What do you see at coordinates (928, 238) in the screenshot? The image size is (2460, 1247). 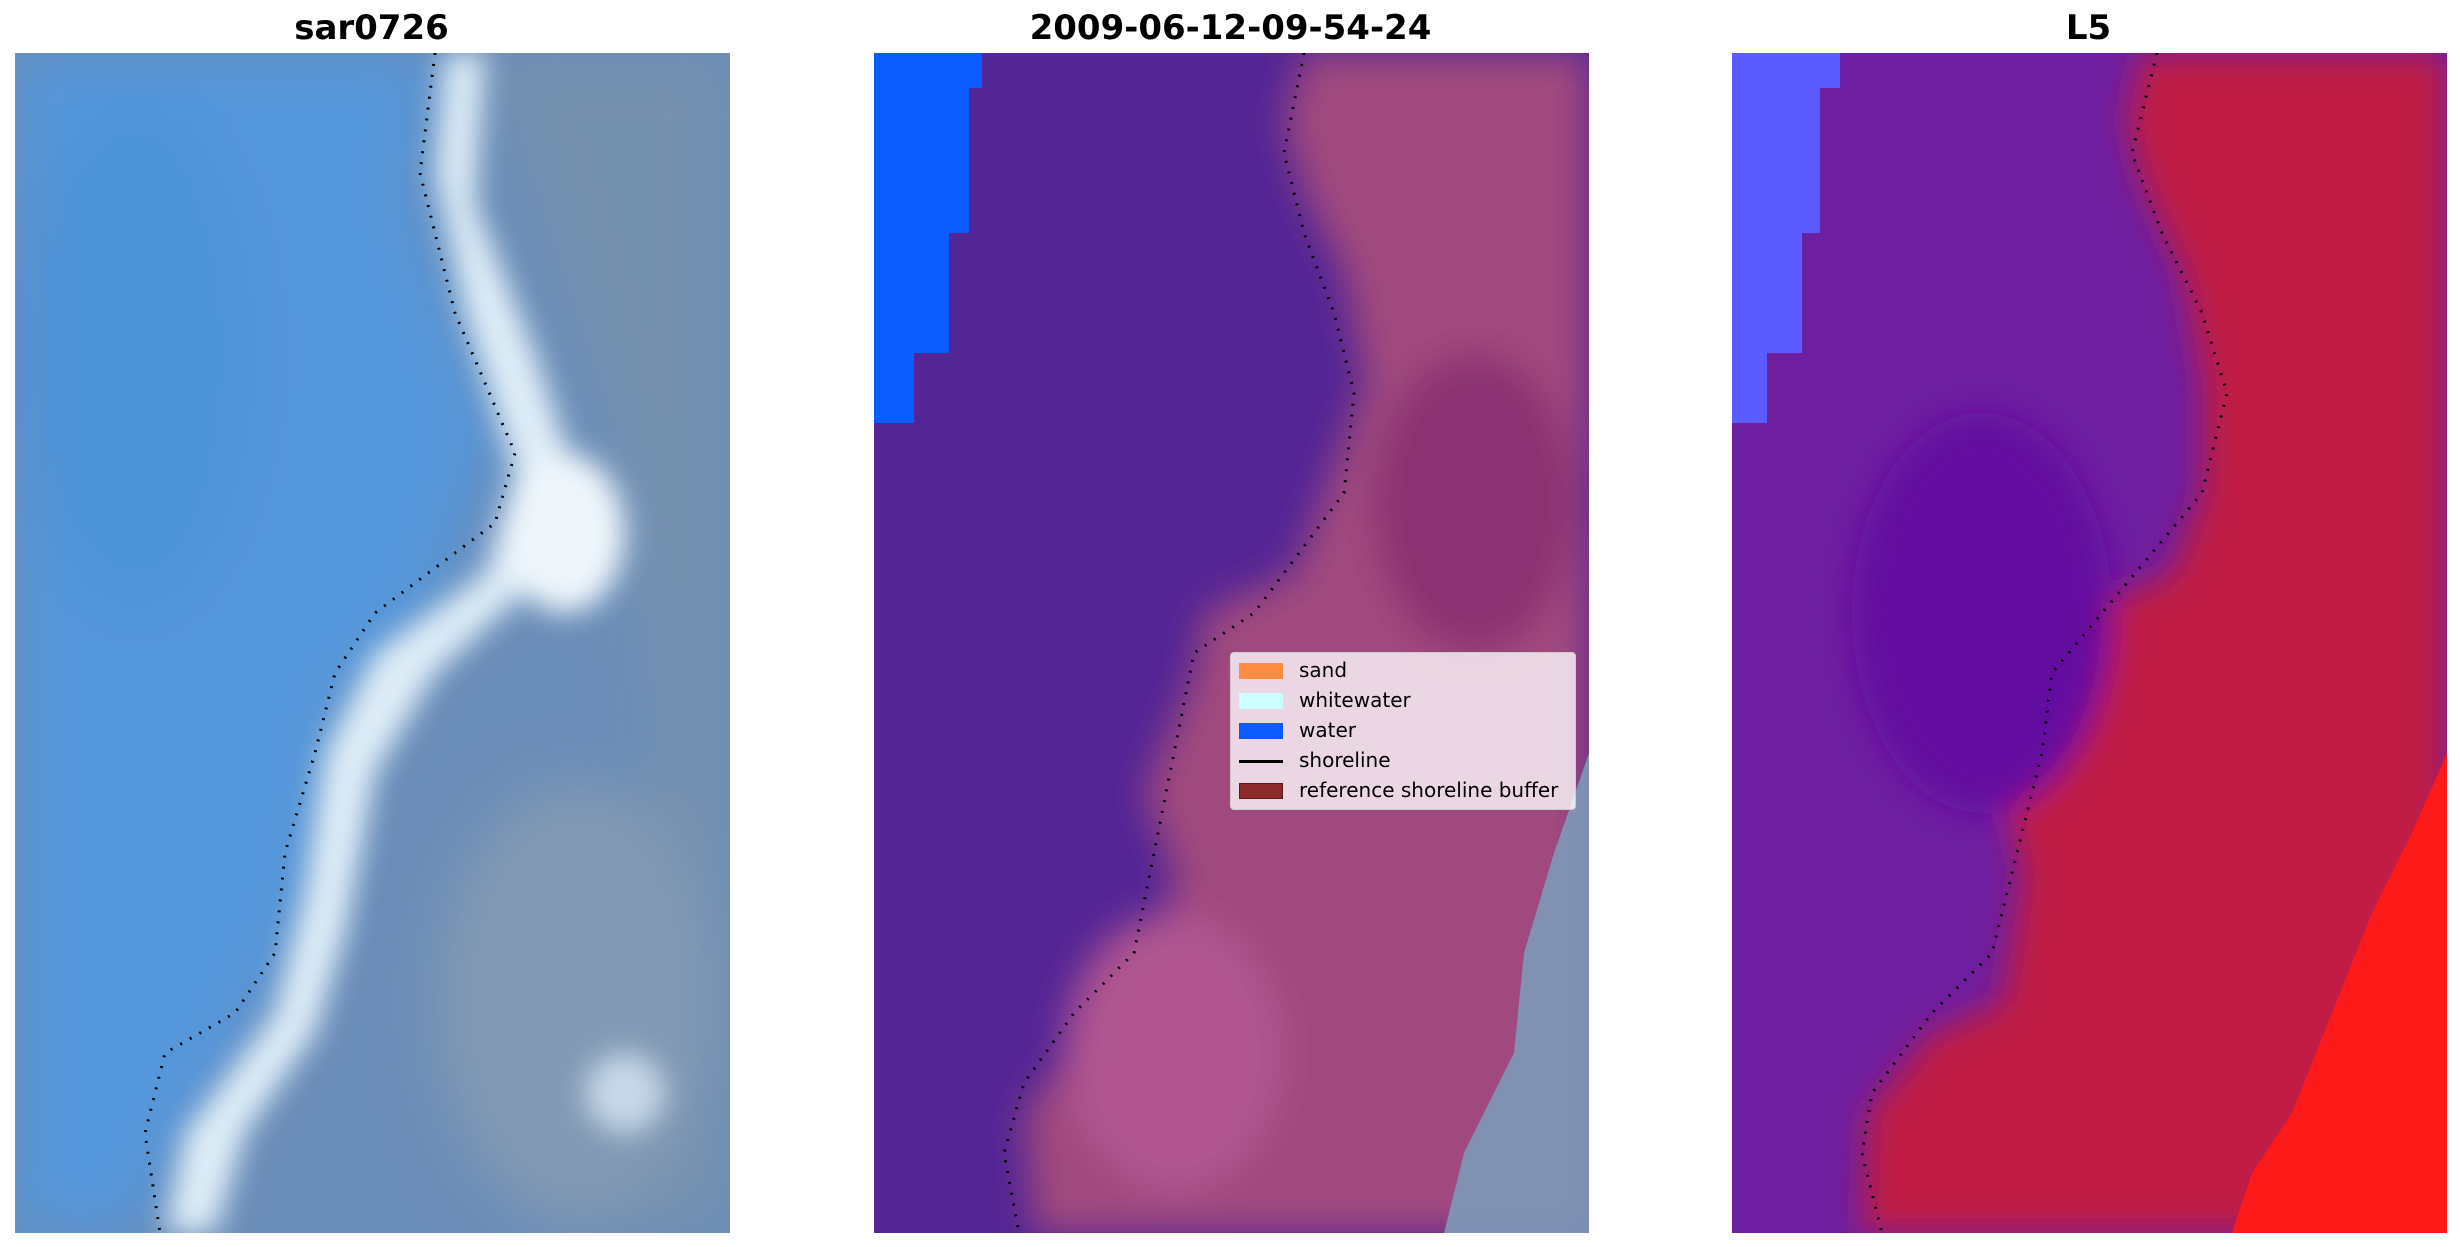 I see `water-edge-region` at bounding box center [928, 238].